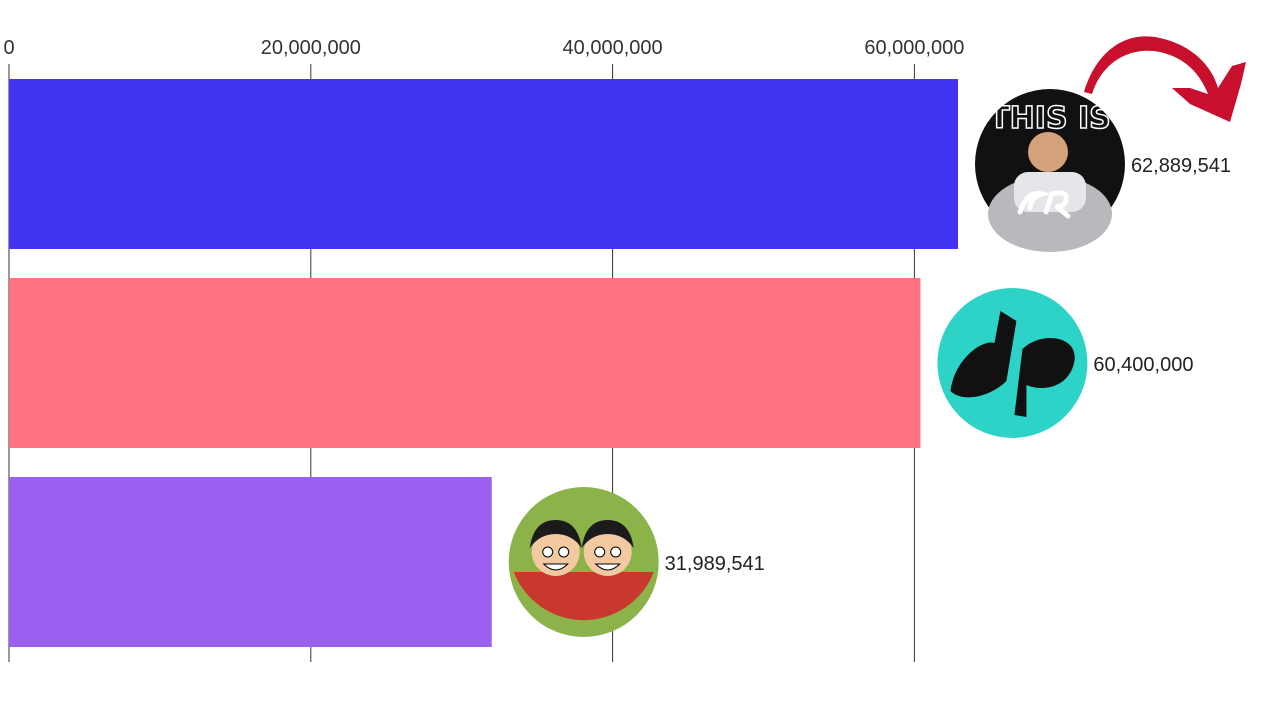 This screenshot has width=1280, height=720. I want to click on red-curved-arrow-icon, so click(1165, 79).